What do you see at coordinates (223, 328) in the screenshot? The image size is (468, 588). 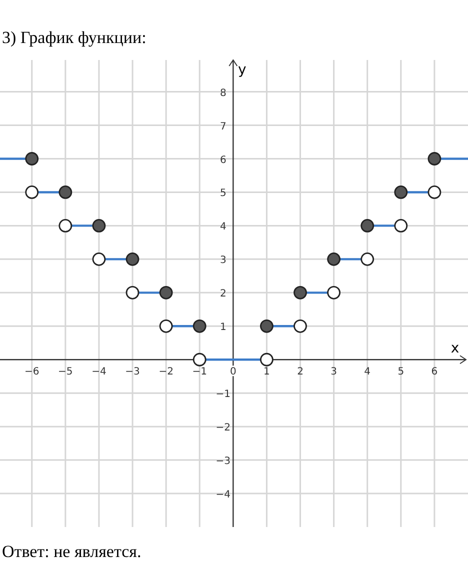 I see `y-tick-label: 1` at bounding box center [223, 328].